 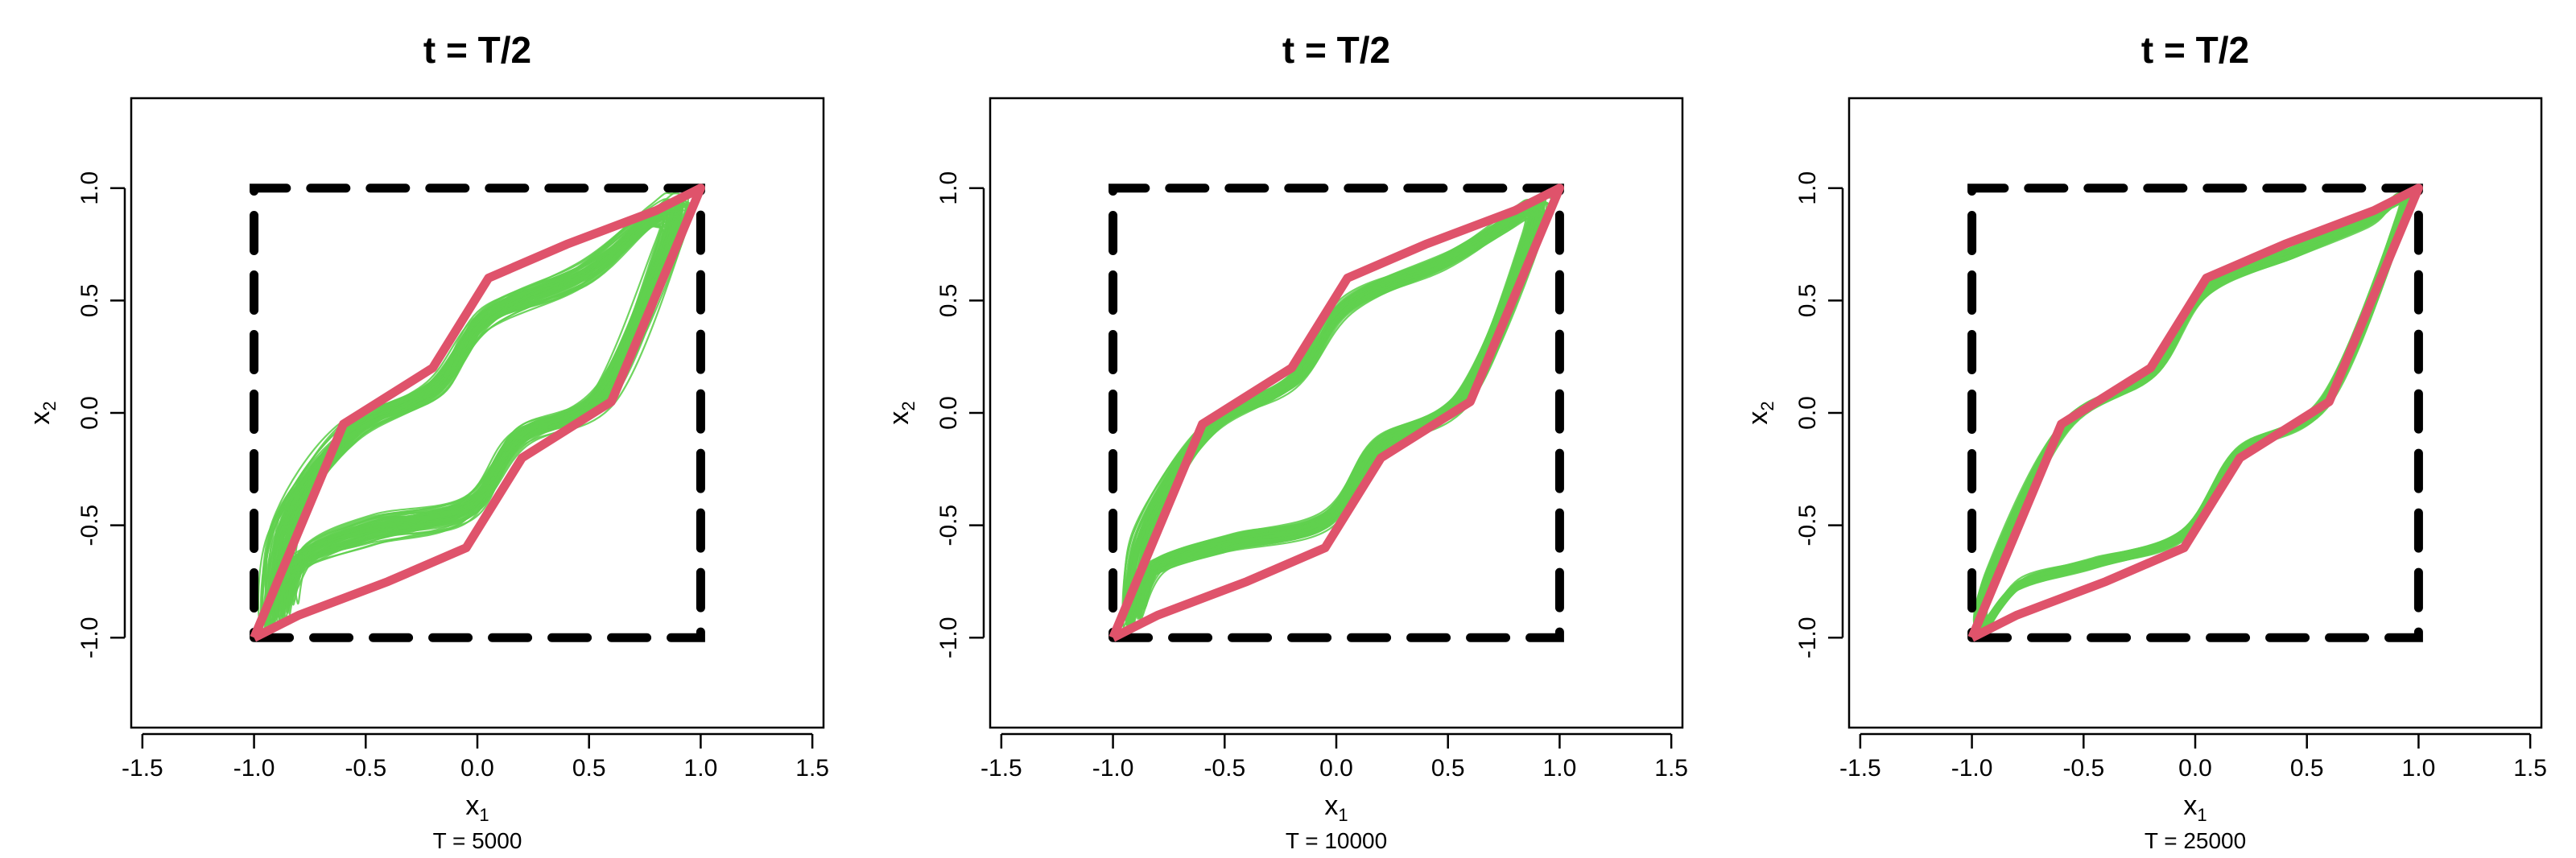 I want to click on hull-polygon, so click(x=2195, y=413).